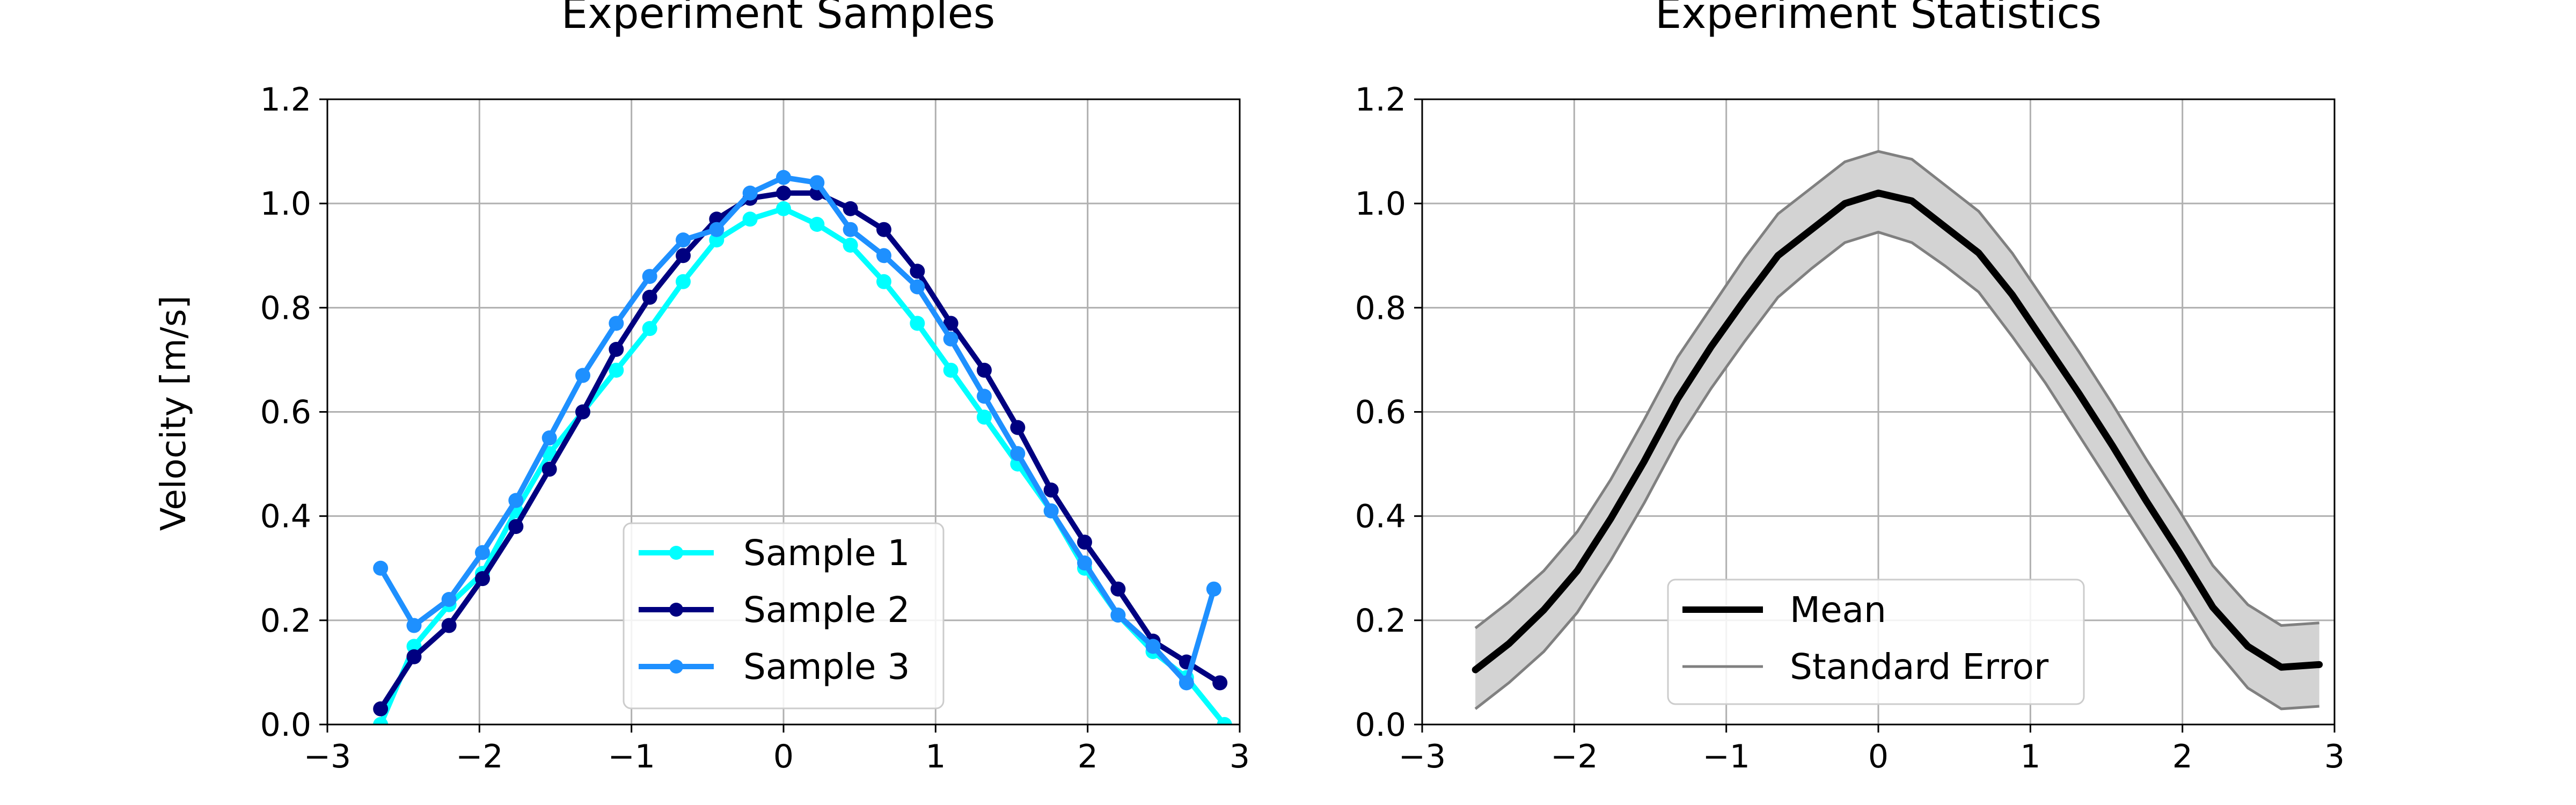 This screenshot has width=2576, height=805. I want to click on samples-y-tick-label: 0.2, so click(285, 621).